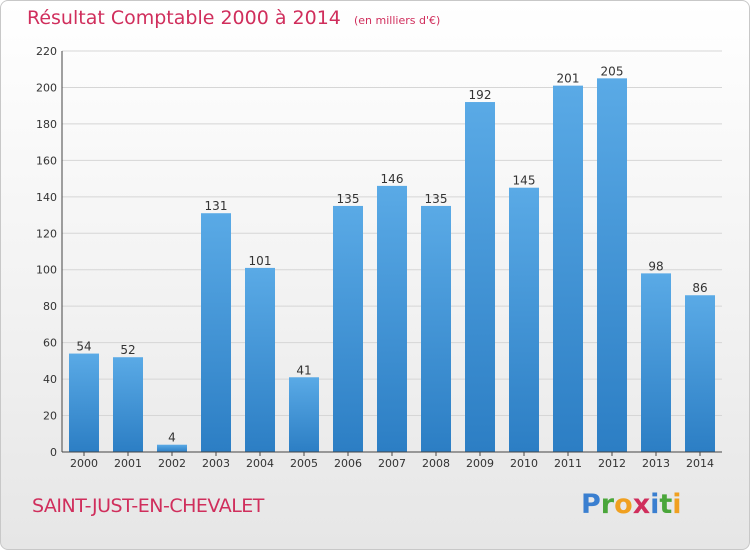  What do you see at coordinates (172, 438) in the screenshot?
I see `data-label-2002: 4` at bounding box center [172, 438].